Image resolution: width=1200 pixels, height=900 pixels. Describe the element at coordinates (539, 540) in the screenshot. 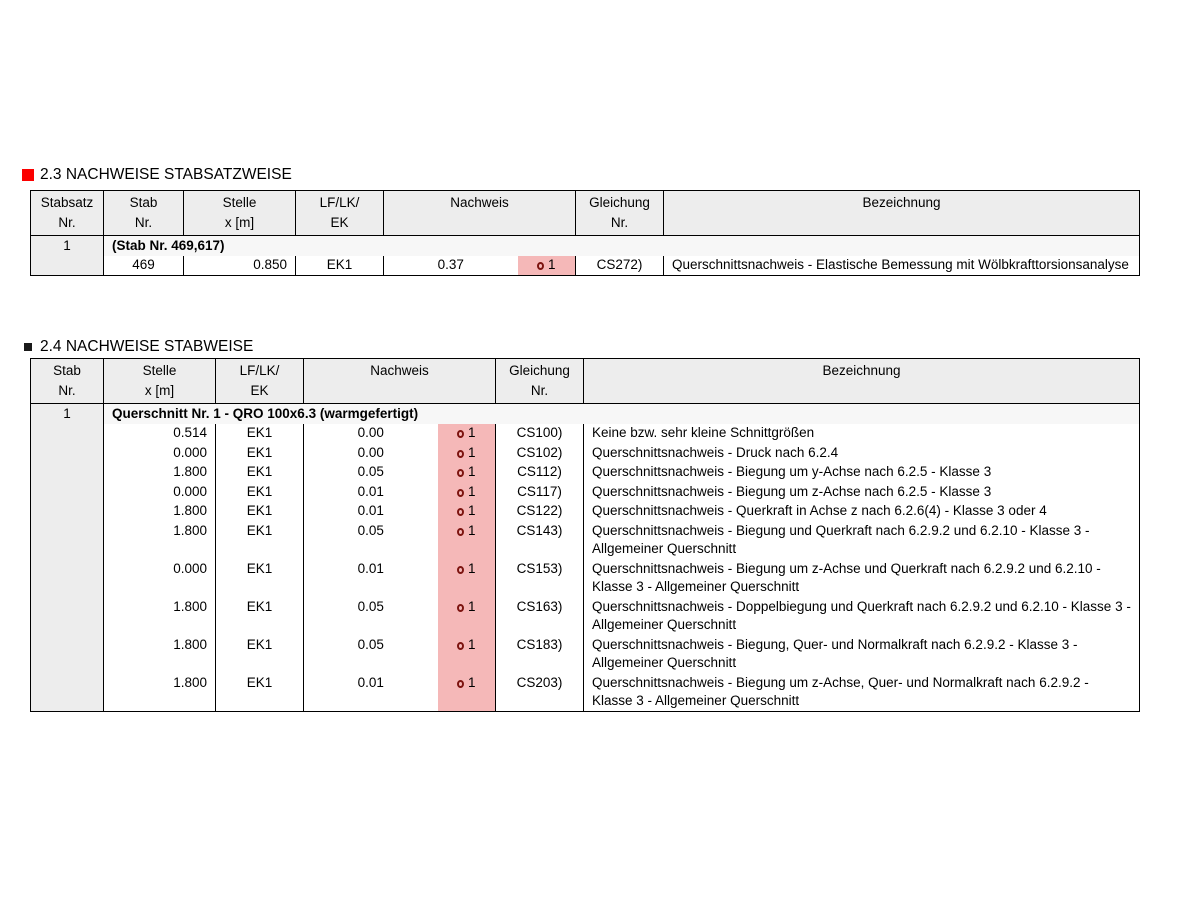

I see `gleichung-cell: CS143)` at that location.